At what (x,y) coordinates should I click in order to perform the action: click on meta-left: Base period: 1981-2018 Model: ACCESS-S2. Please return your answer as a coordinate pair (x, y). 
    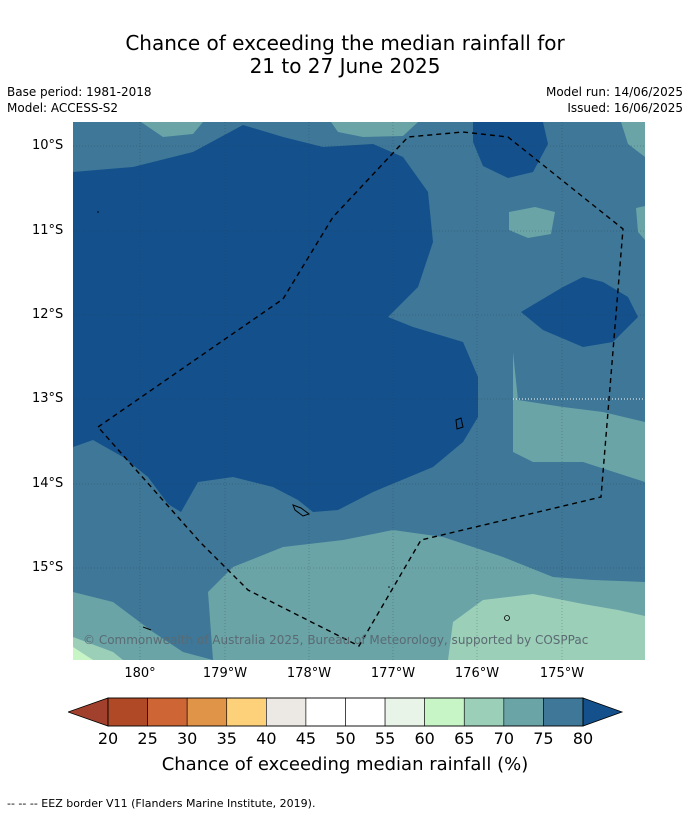
    Looking at the image, I should click on (79, 100).